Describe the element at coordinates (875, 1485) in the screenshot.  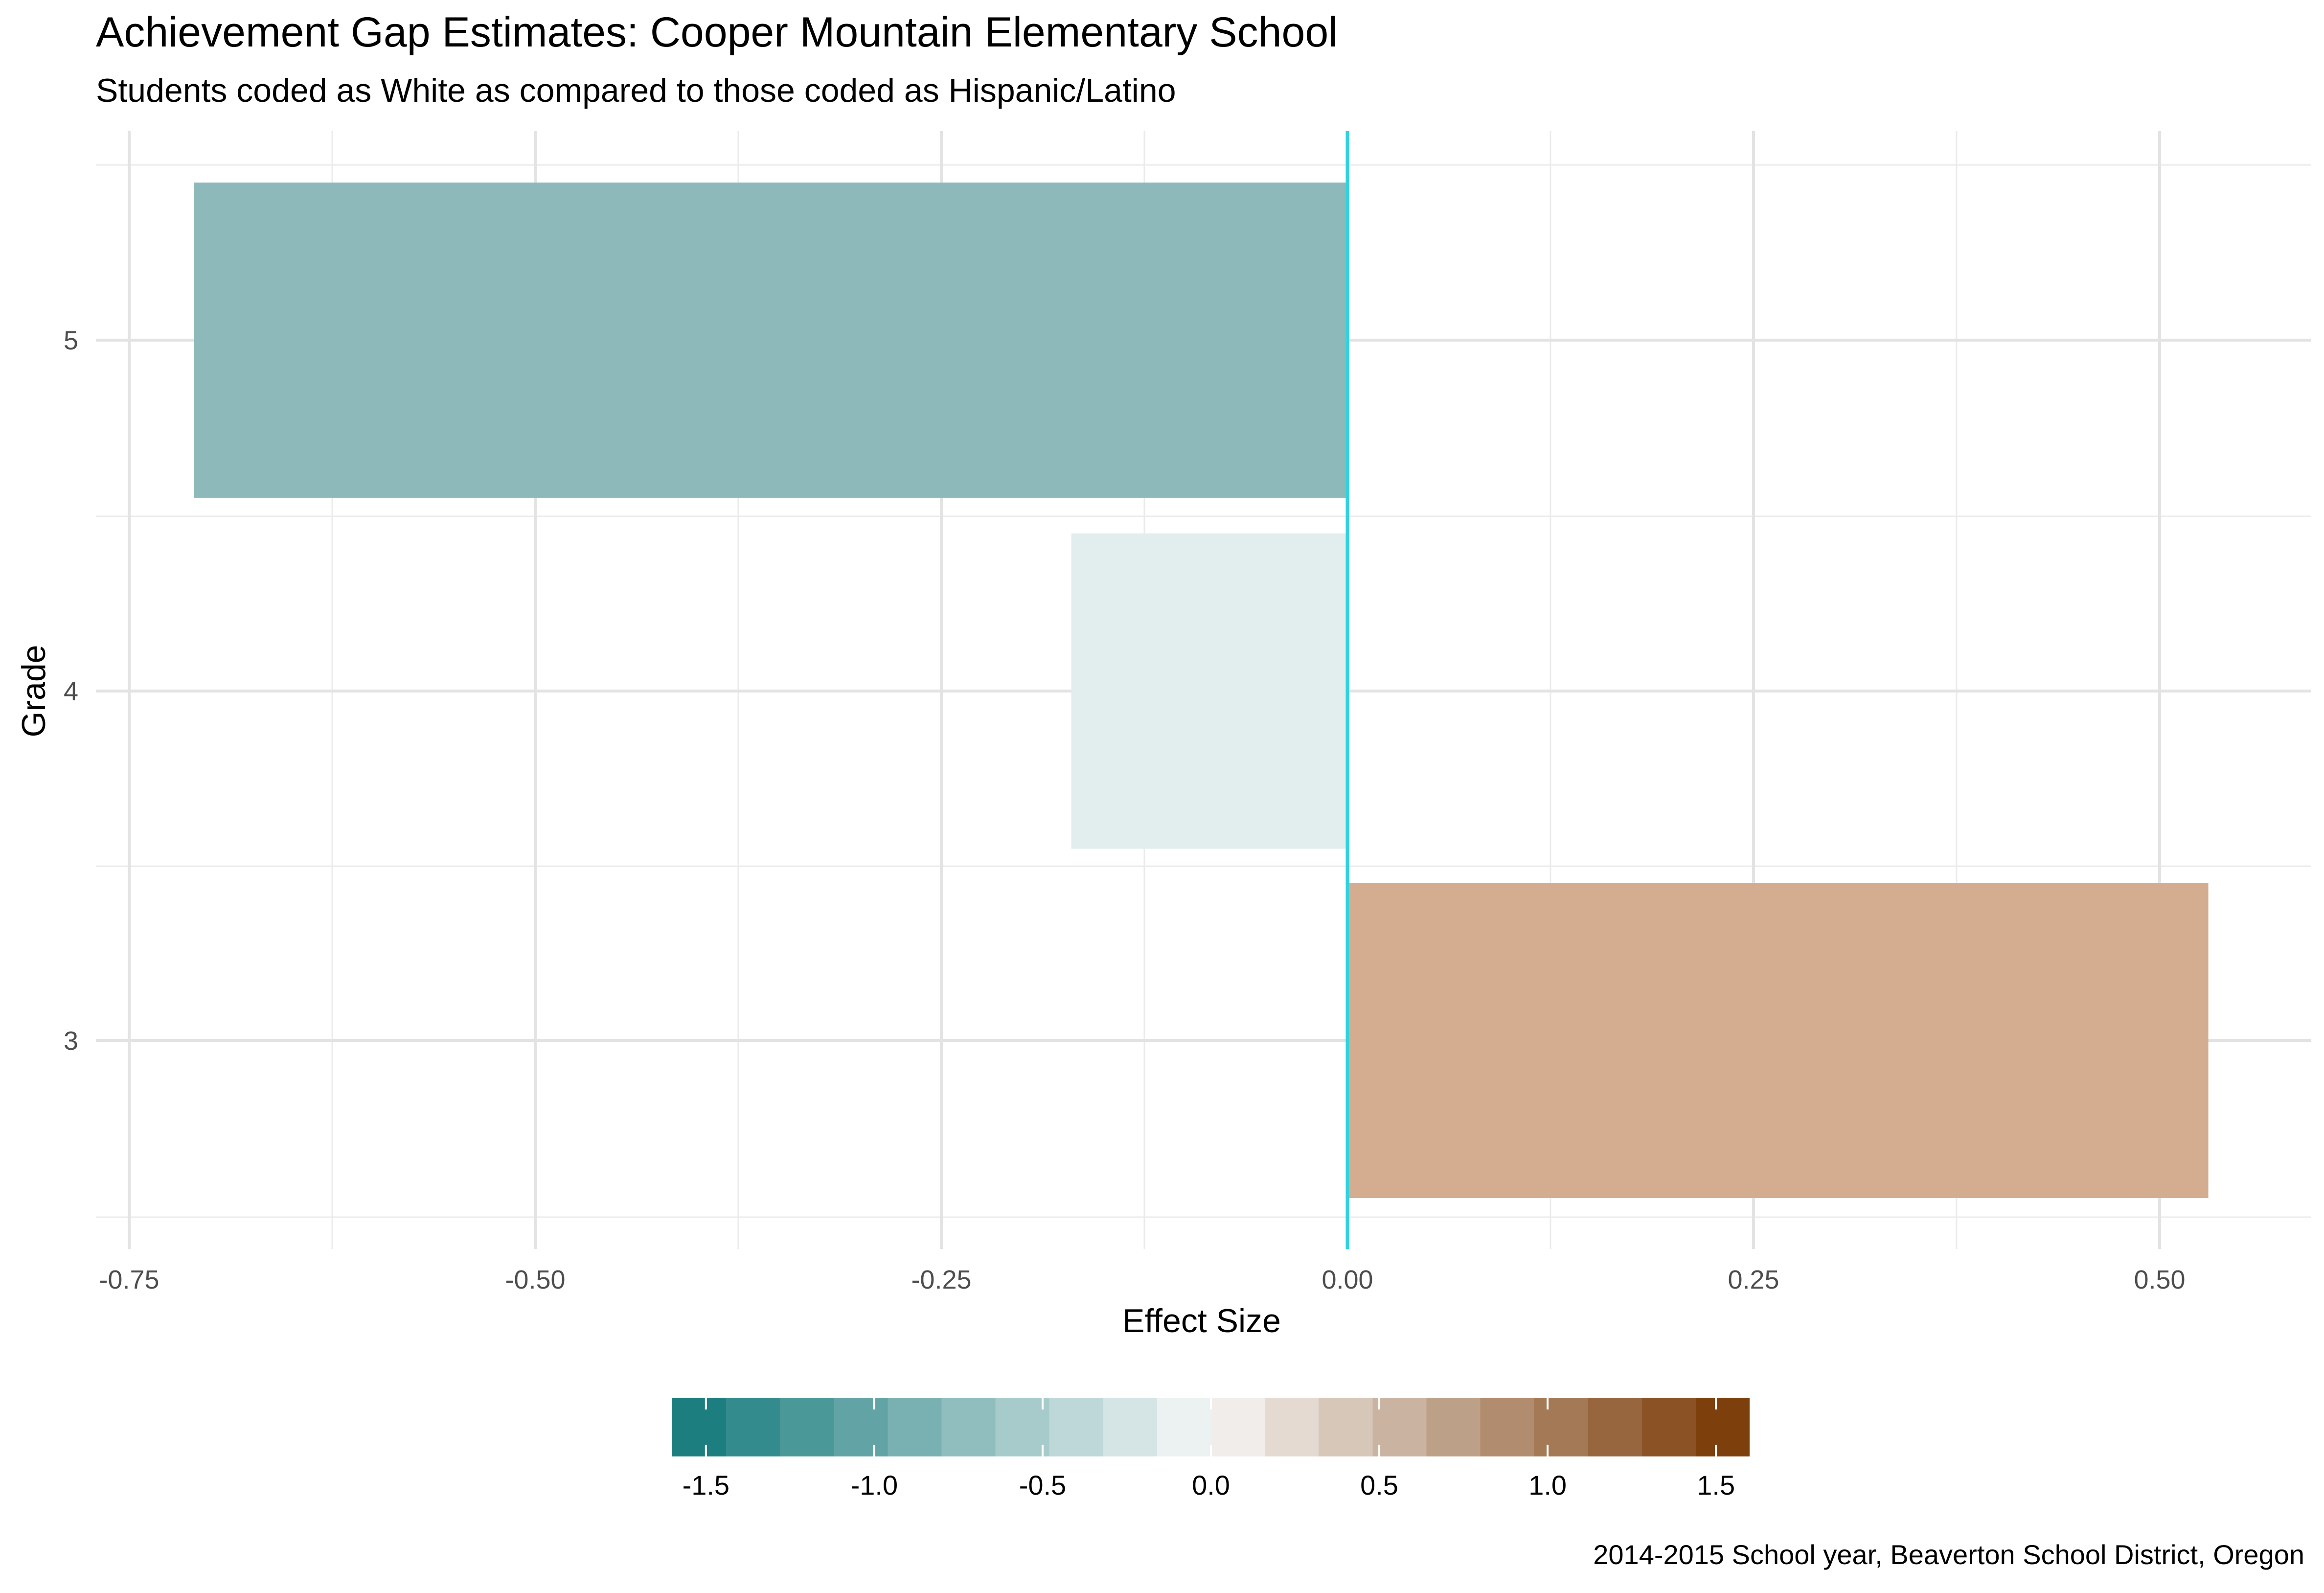
I see `colorbar-tick-label: -1.0` at that location.